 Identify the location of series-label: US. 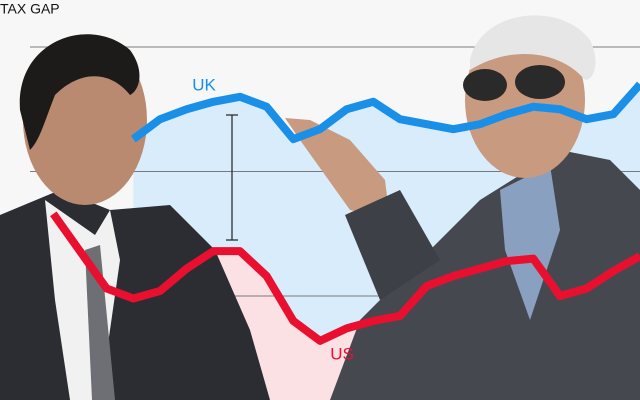
(342, 353).